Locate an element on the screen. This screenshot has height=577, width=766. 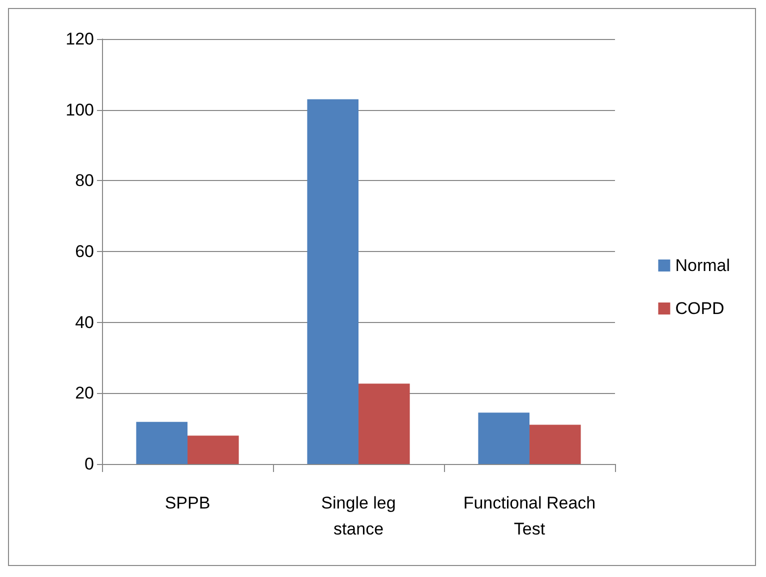
y-tick-label: 20 is located at coordinates (84, 393).